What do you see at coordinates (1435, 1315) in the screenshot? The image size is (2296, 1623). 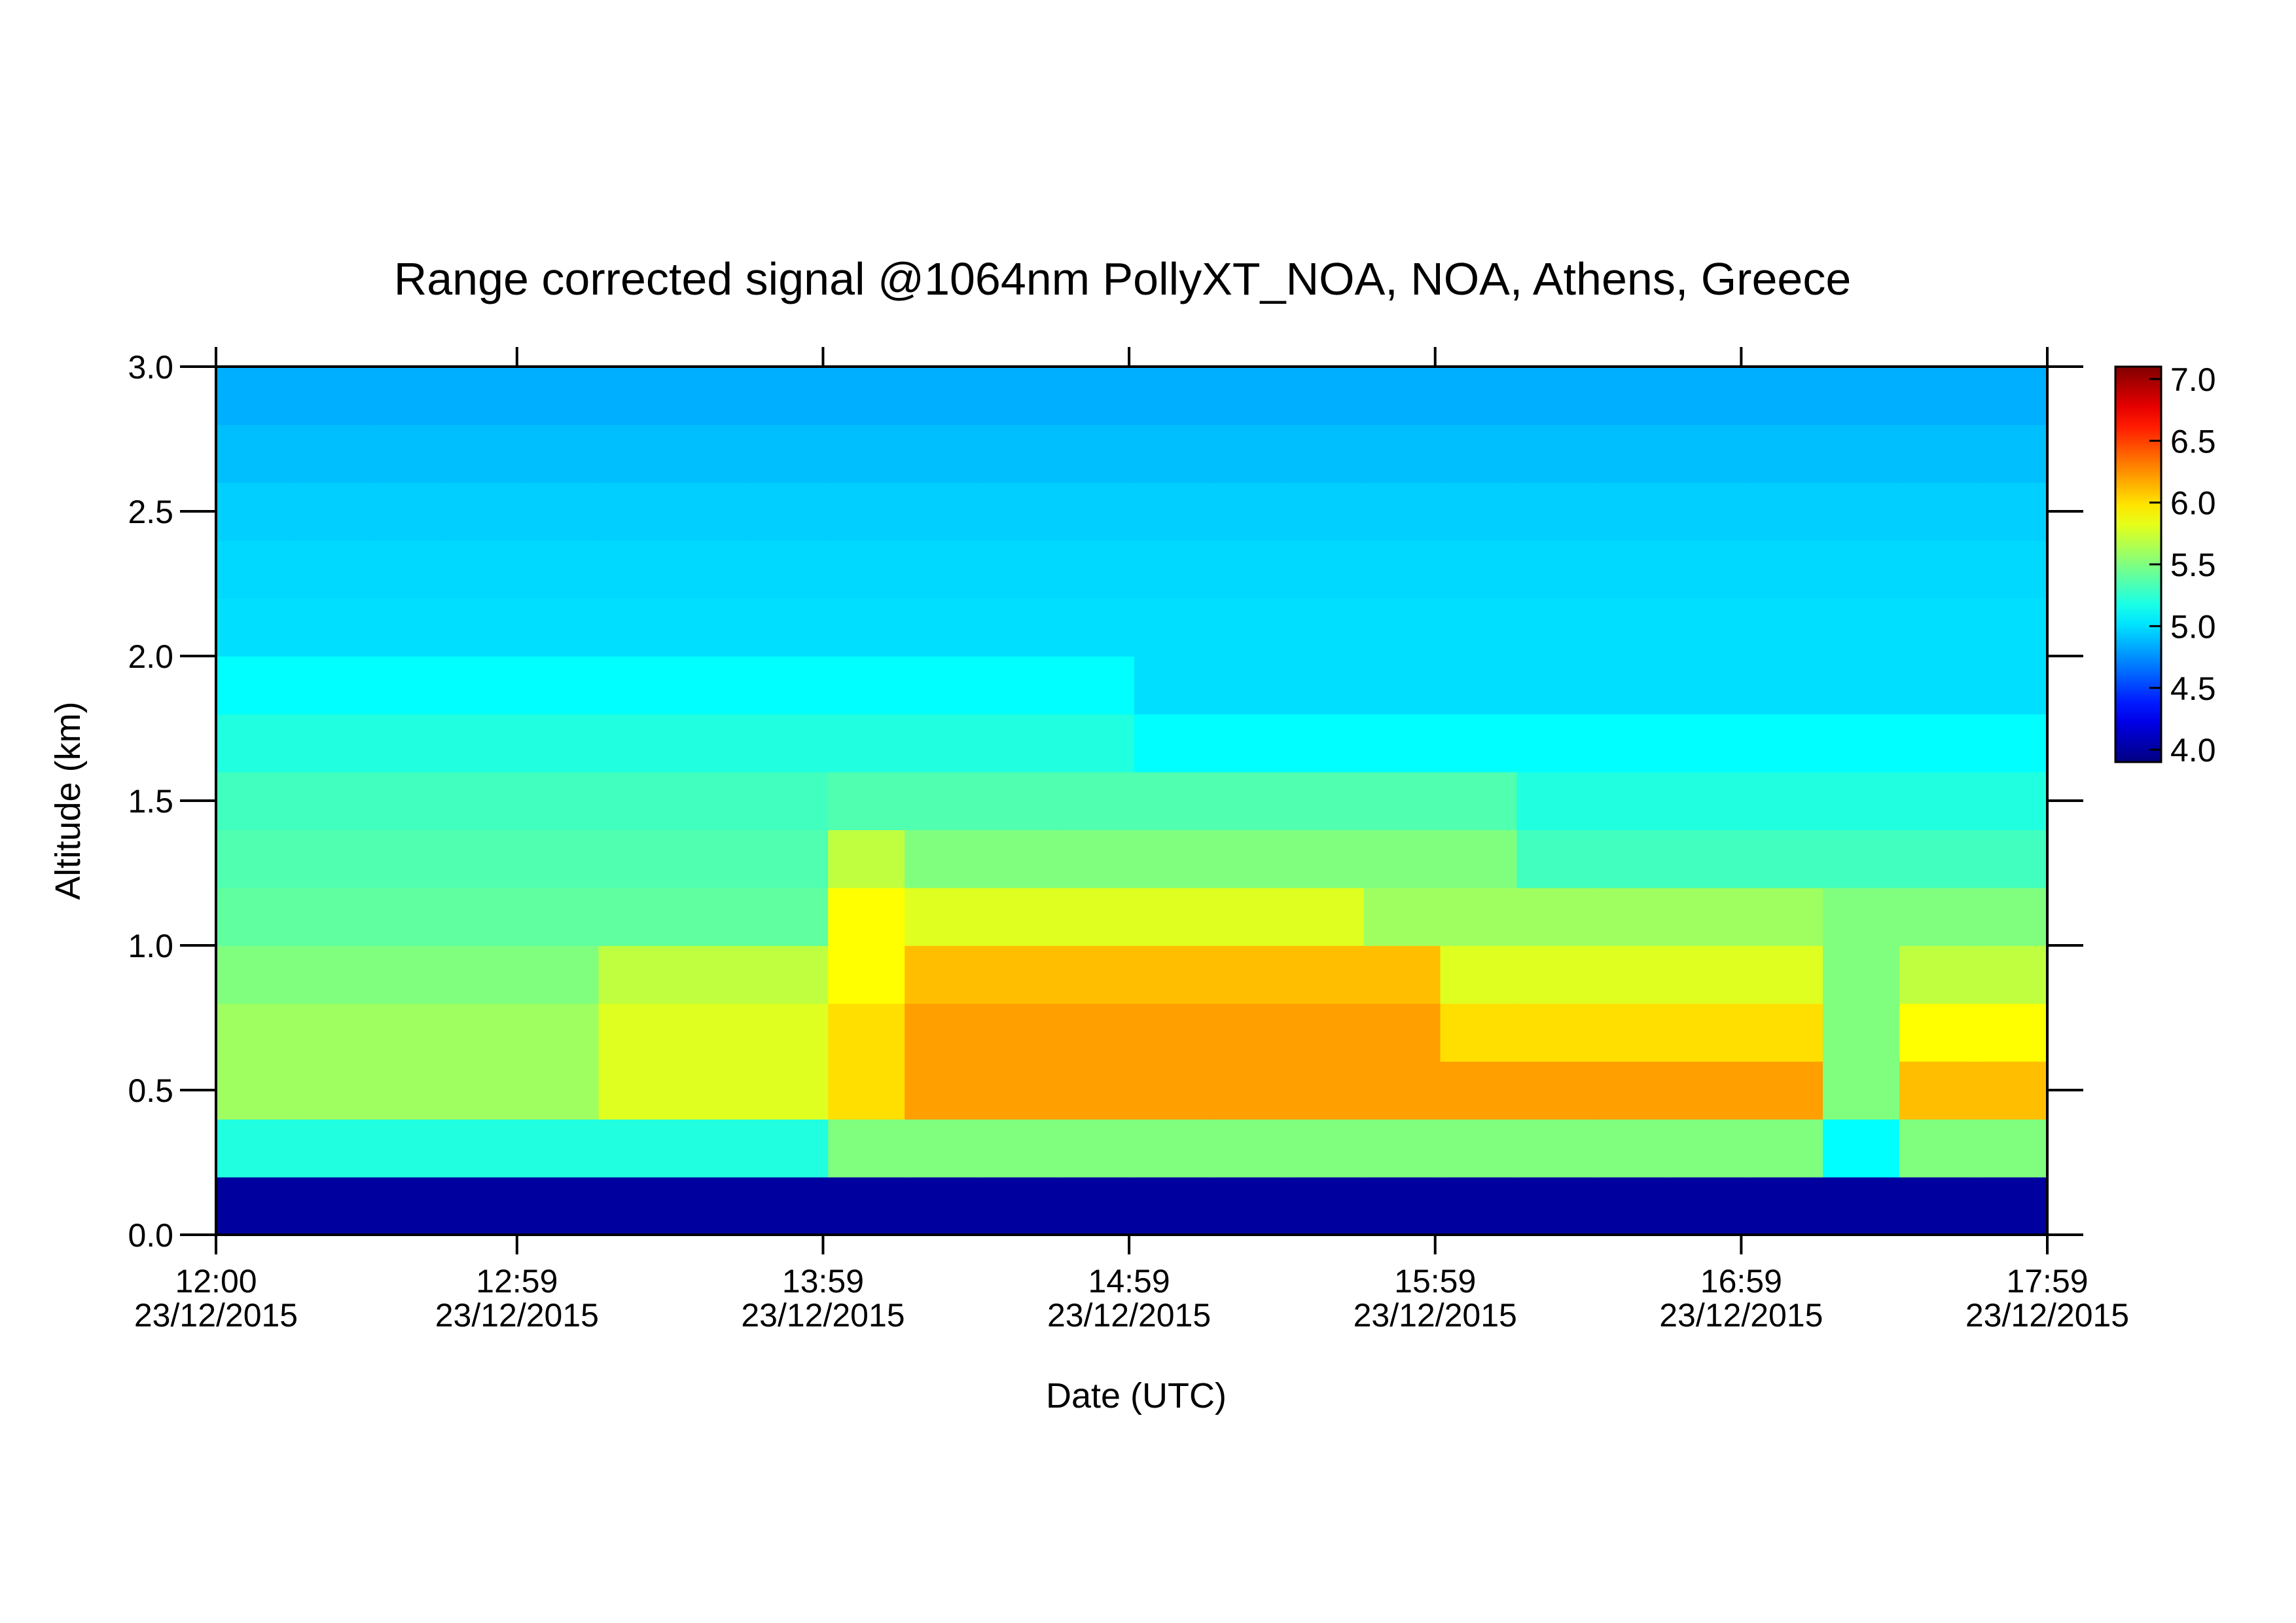 I see `x-tick-label: 23/12/2015` at bounding box center [1435, 1315].